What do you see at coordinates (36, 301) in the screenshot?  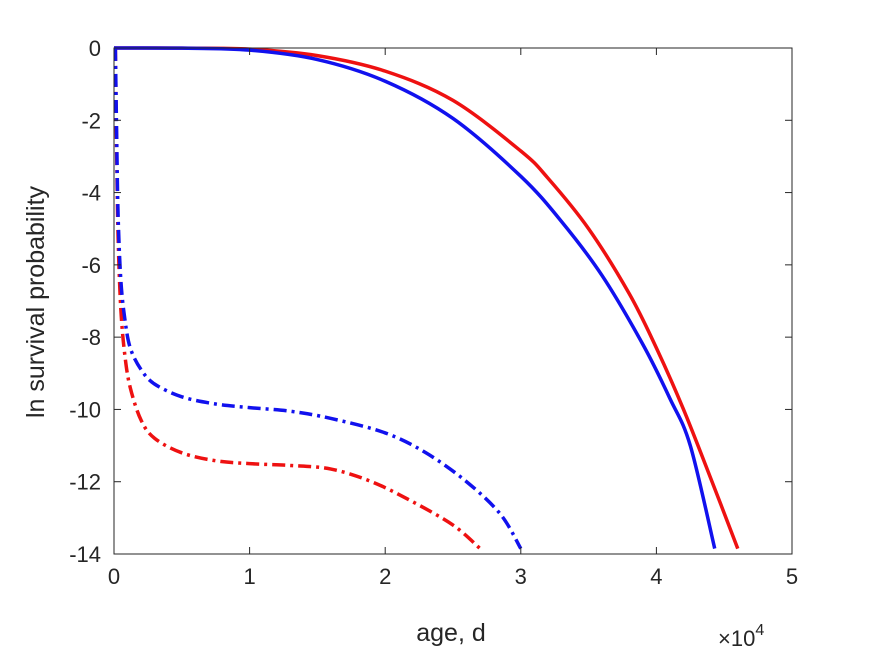 I see `y-axis-title: ln survival probability` at bounding box center [36, 301].